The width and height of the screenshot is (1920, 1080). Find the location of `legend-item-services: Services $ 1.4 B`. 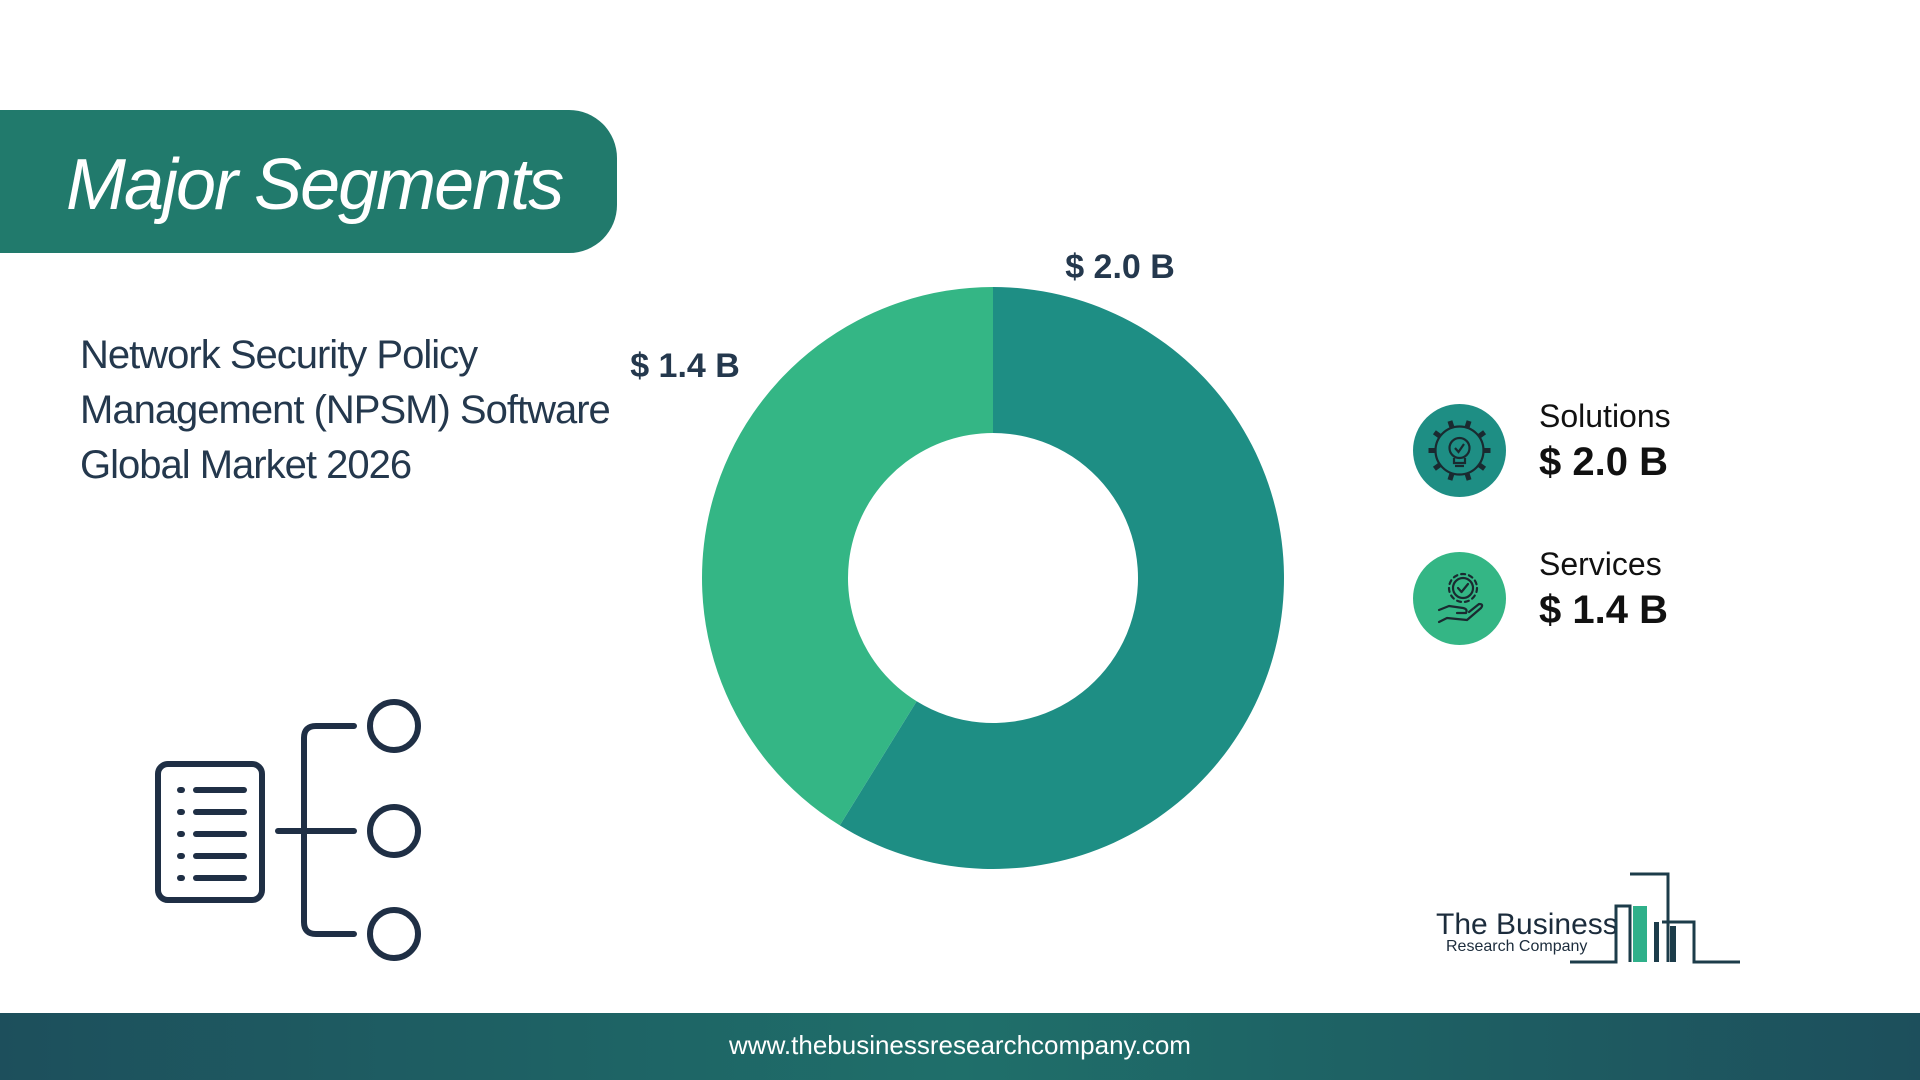

legend-item-services: Services $ 1.4 B is located at coordinates (1613, 599).